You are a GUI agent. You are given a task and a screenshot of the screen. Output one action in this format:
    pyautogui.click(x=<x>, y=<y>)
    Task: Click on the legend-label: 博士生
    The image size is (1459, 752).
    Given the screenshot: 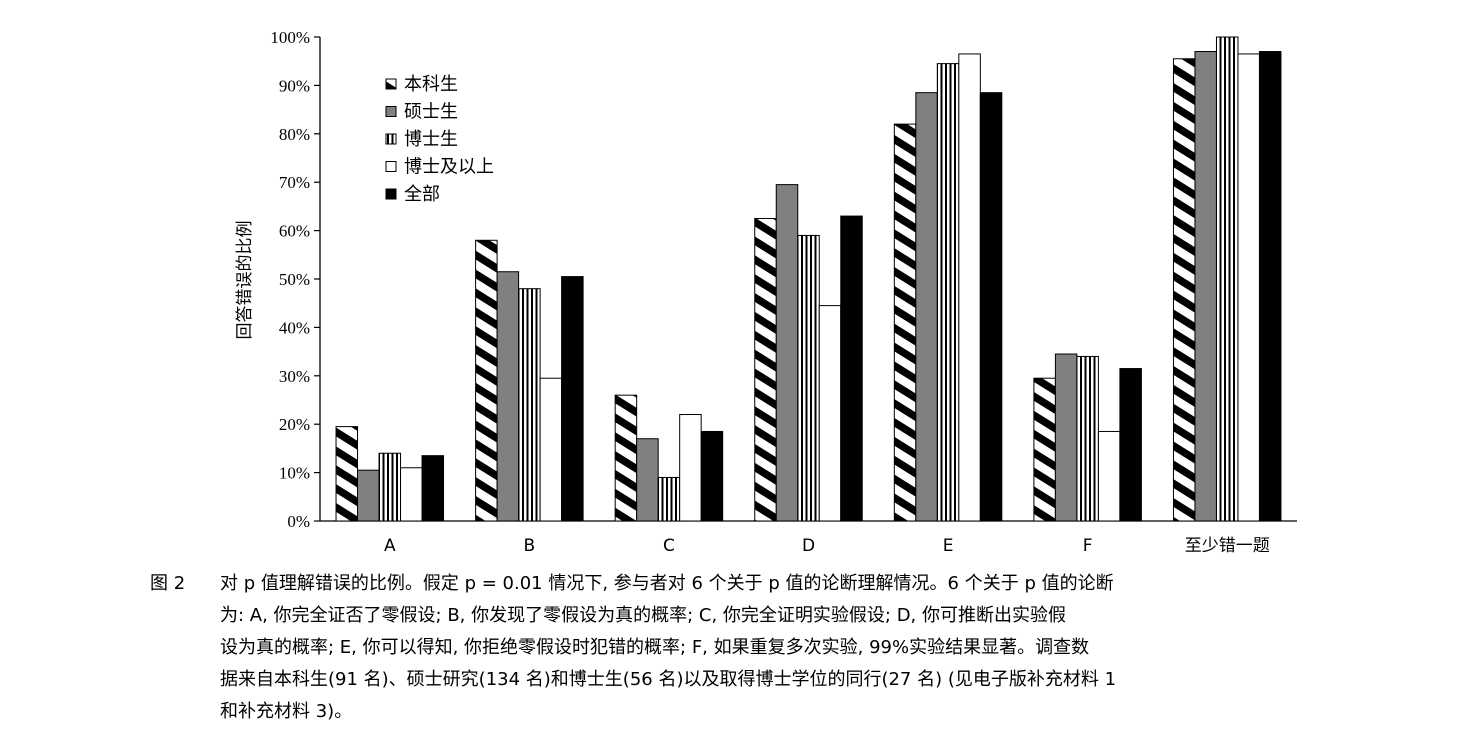 What is the action you would take?
    pyautogui.click(x=431, y=139)
    